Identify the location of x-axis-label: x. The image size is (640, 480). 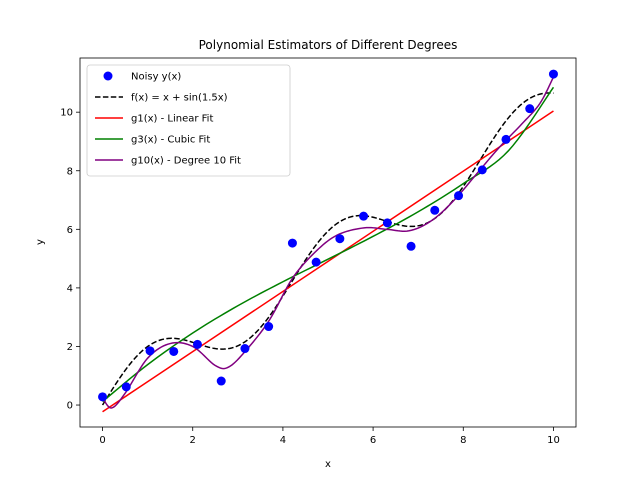
(328, 464).